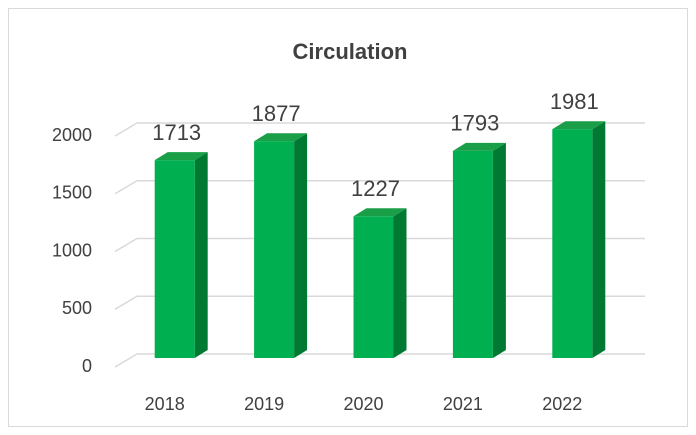 The width and height of the screenshot is (696, 435). I want to click on y-tick-label: 1000, so click(72, 250).